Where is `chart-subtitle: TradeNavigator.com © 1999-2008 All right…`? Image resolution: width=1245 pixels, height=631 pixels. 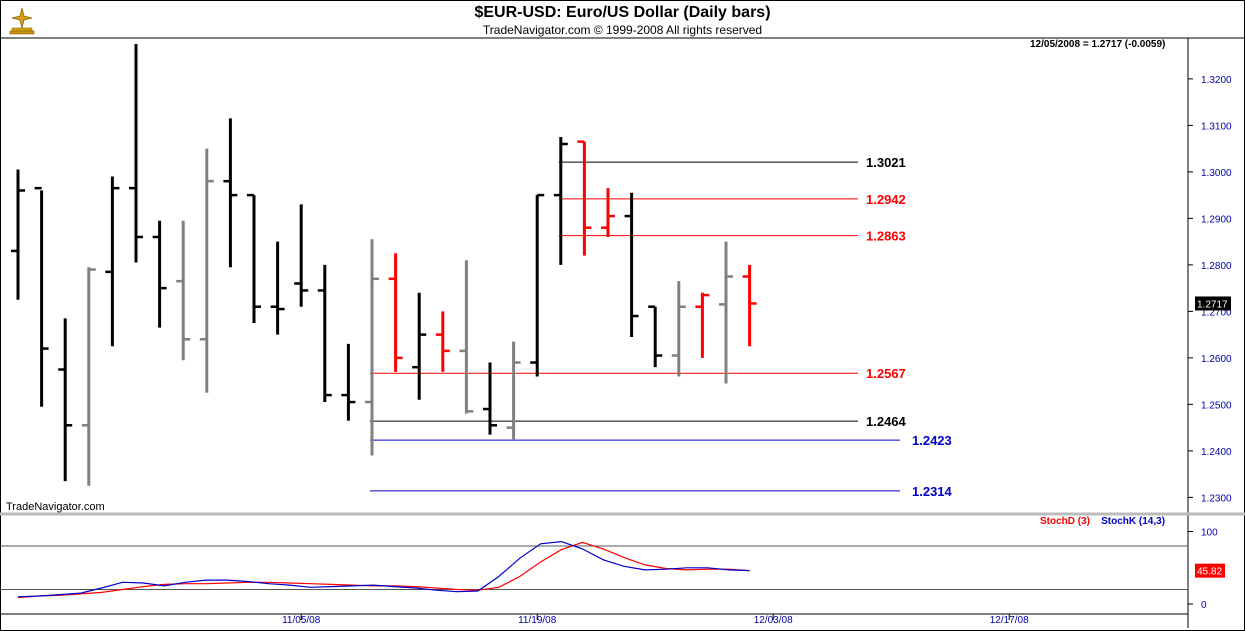 chart-subtitle: TradeNavigator.com © 1999-2008 All right… is located at coordinates (622, 30).